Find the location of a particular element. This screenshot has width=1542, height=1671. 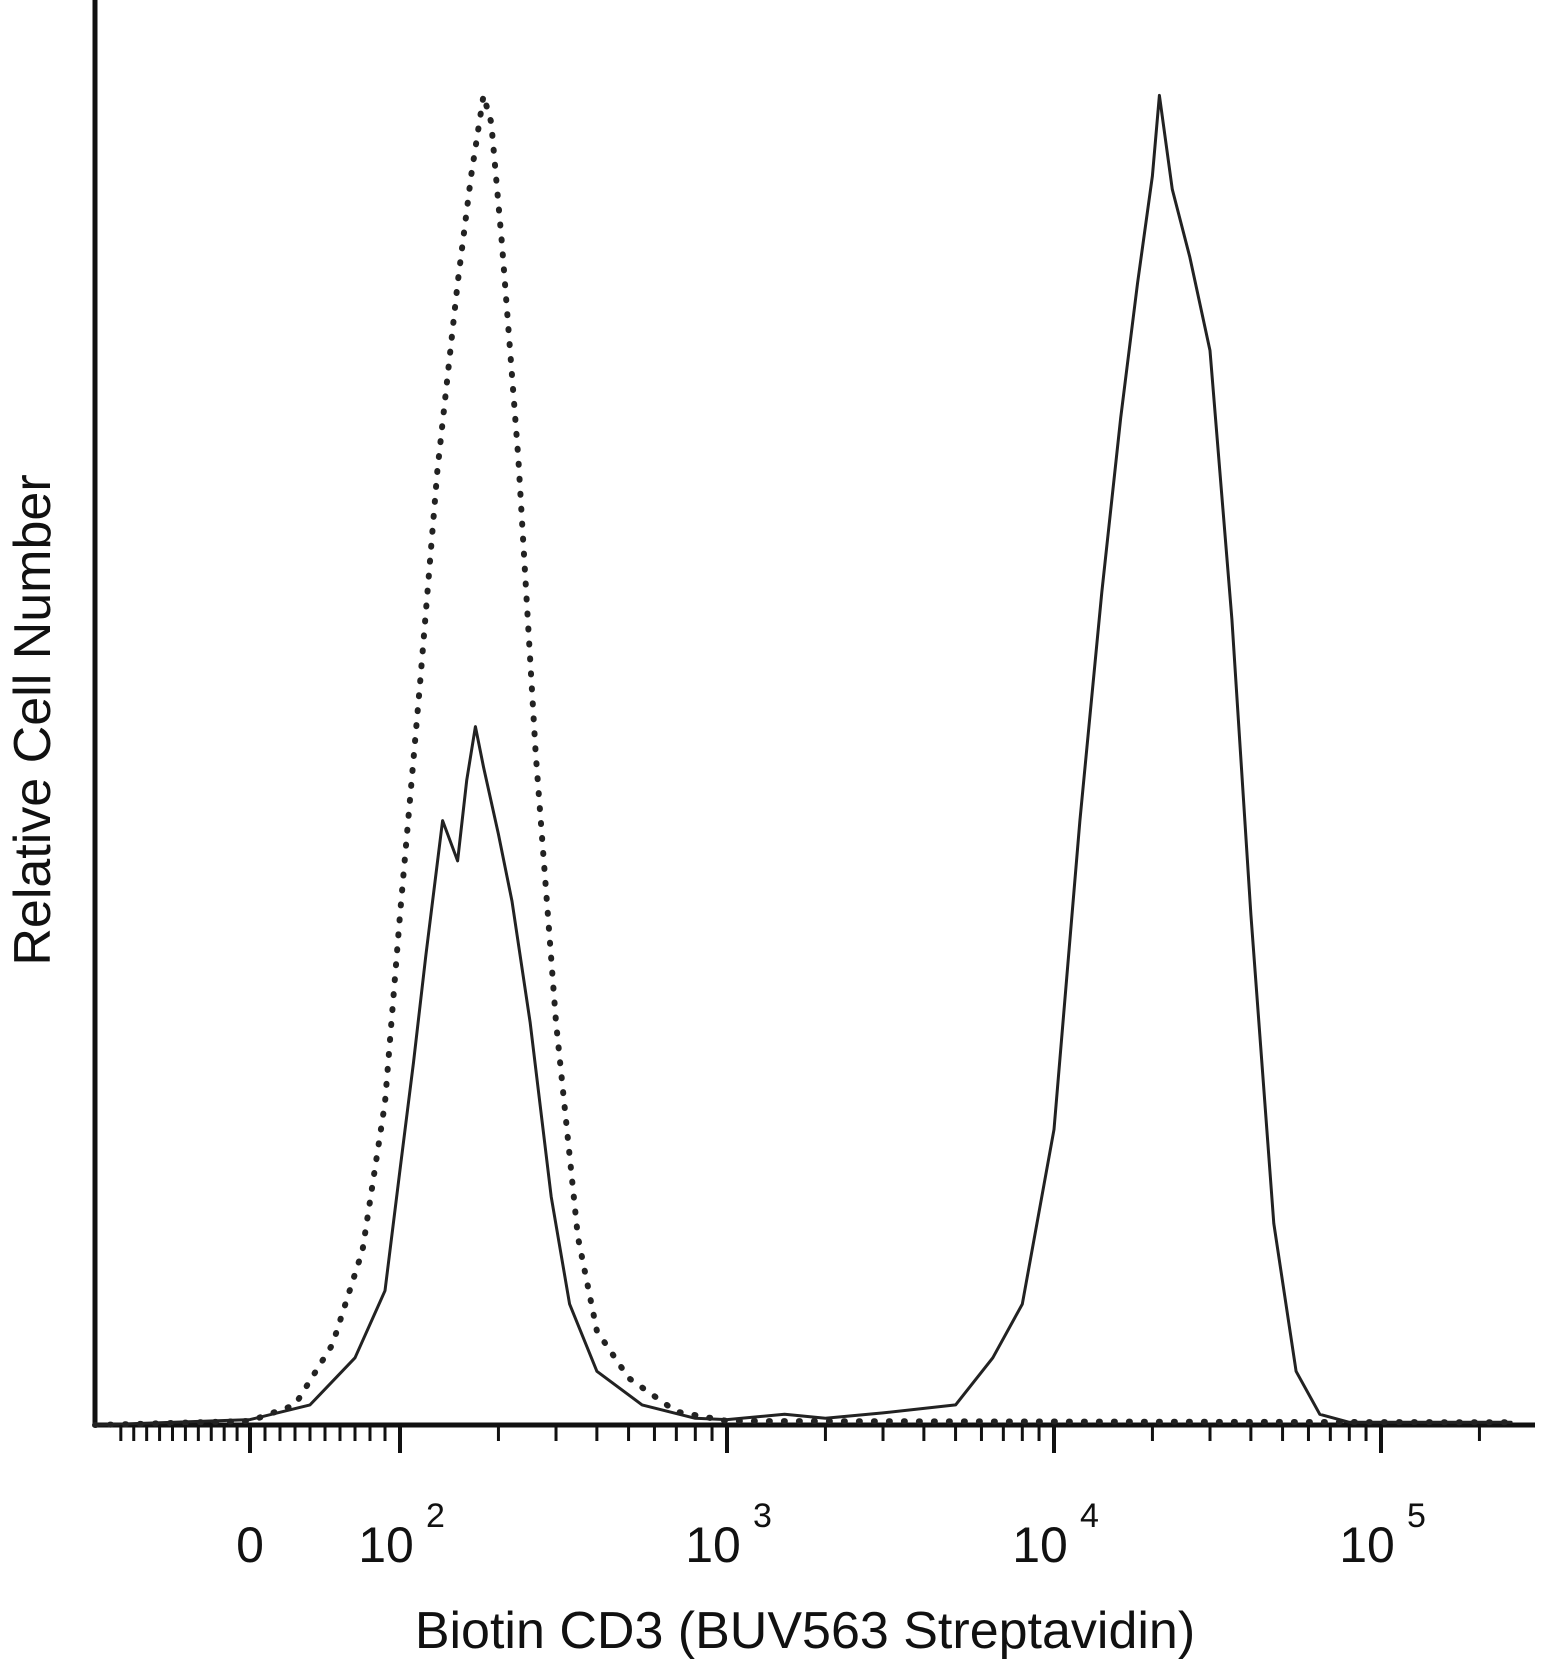

x-tick-label-group: 10 2 is located at coordinates (401, 1535).